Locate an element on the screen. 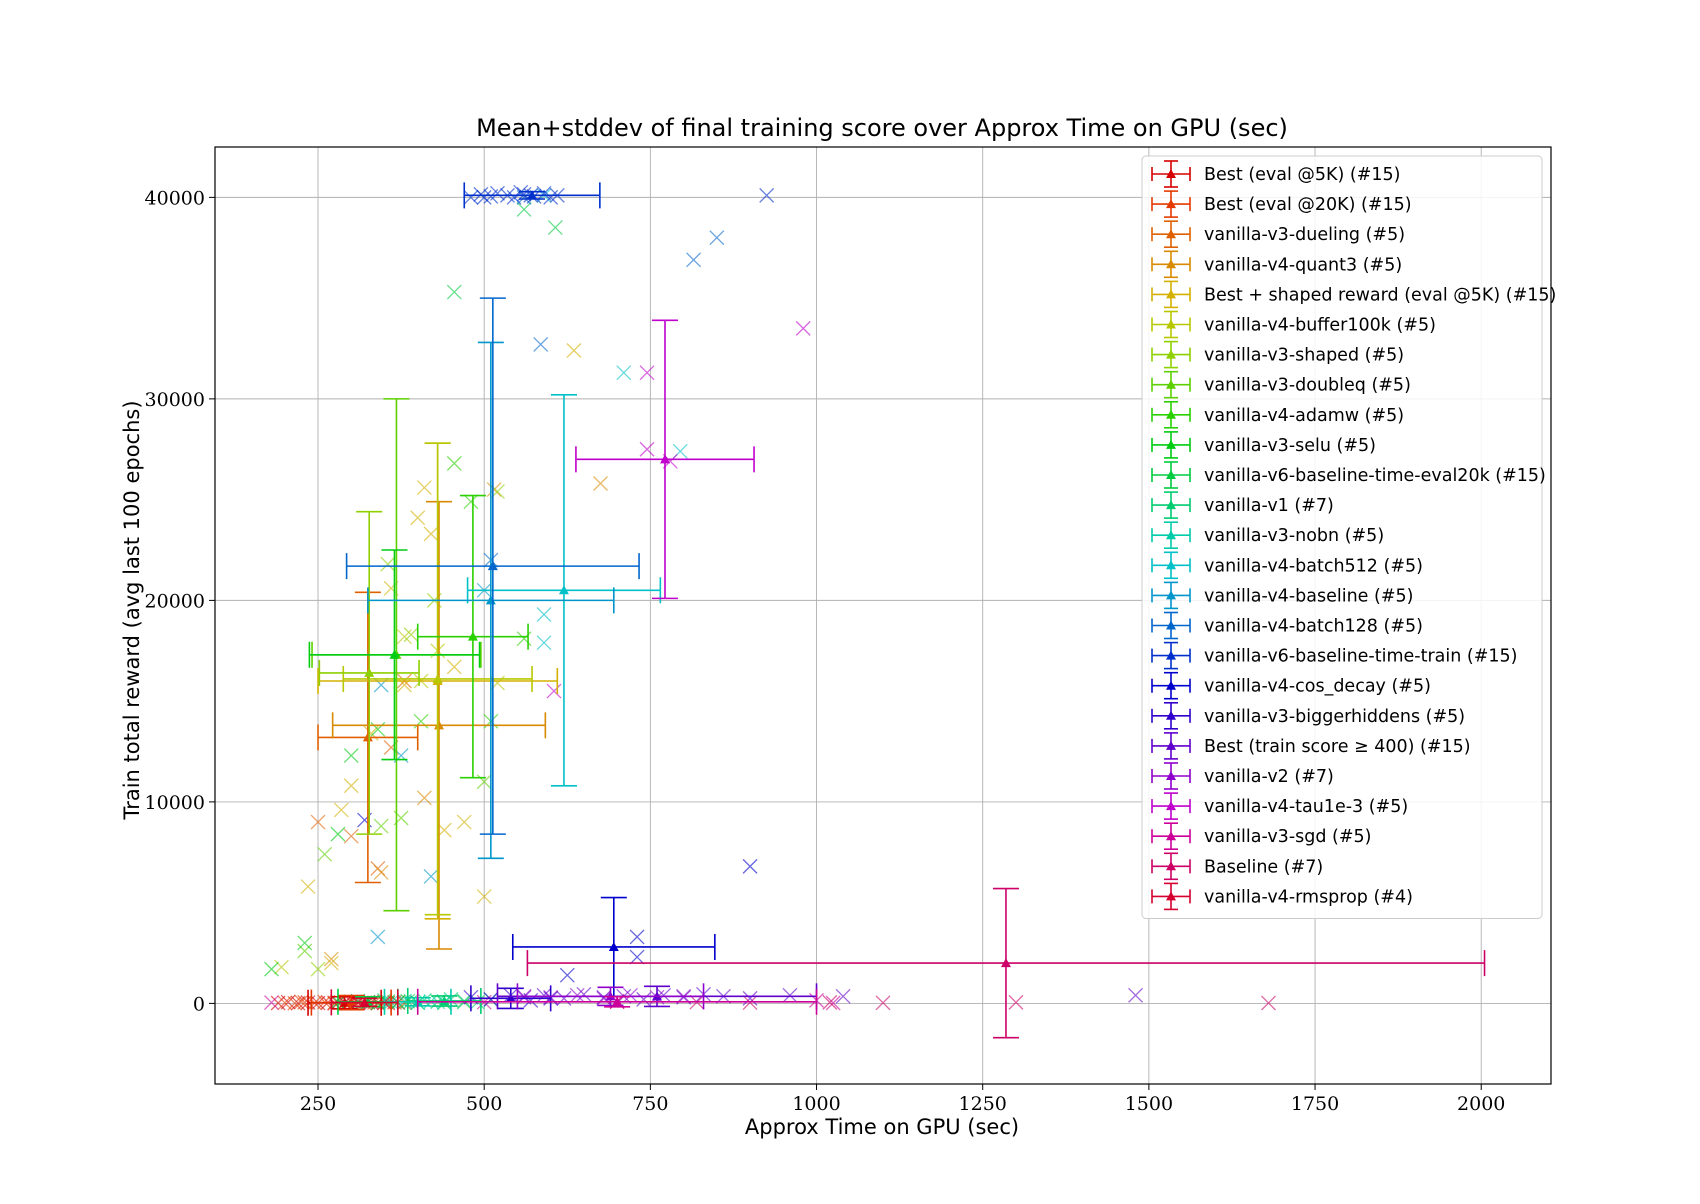  x-axis-label: Approx Time on GPU (sec) is located at coordinates (882, 1127).